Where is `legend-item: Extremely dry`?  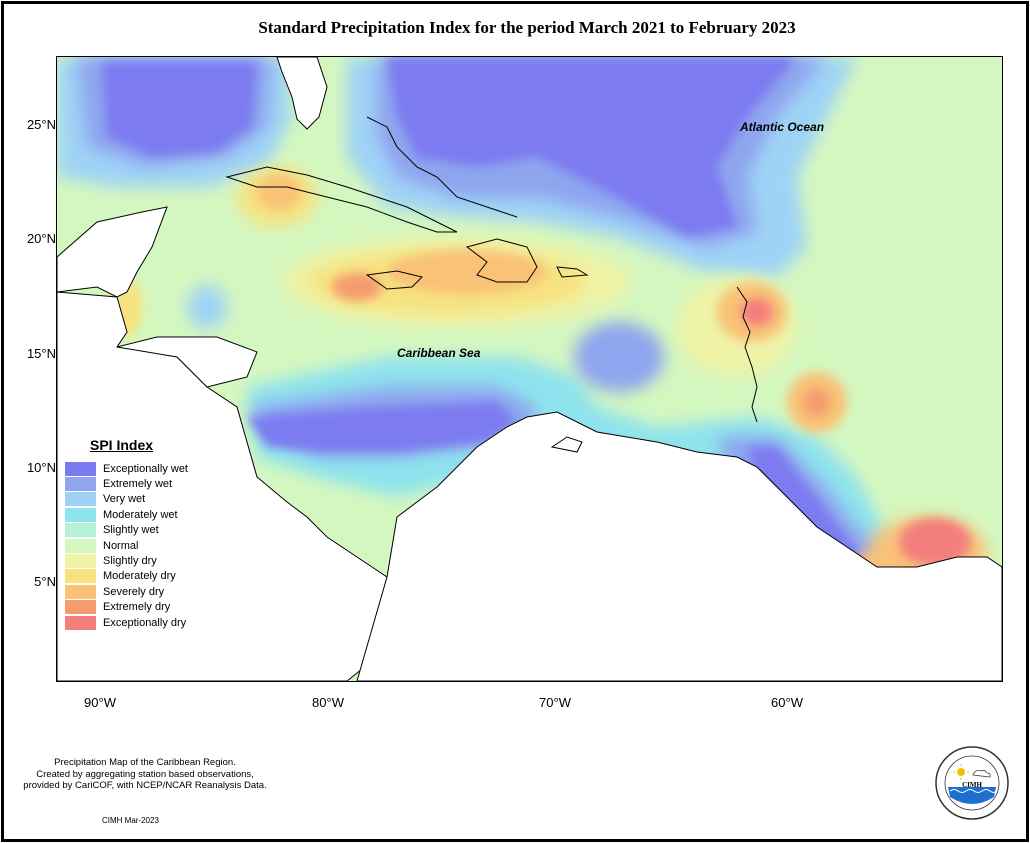 legend-item: Extremely dry is located at coordinates (125, 607).